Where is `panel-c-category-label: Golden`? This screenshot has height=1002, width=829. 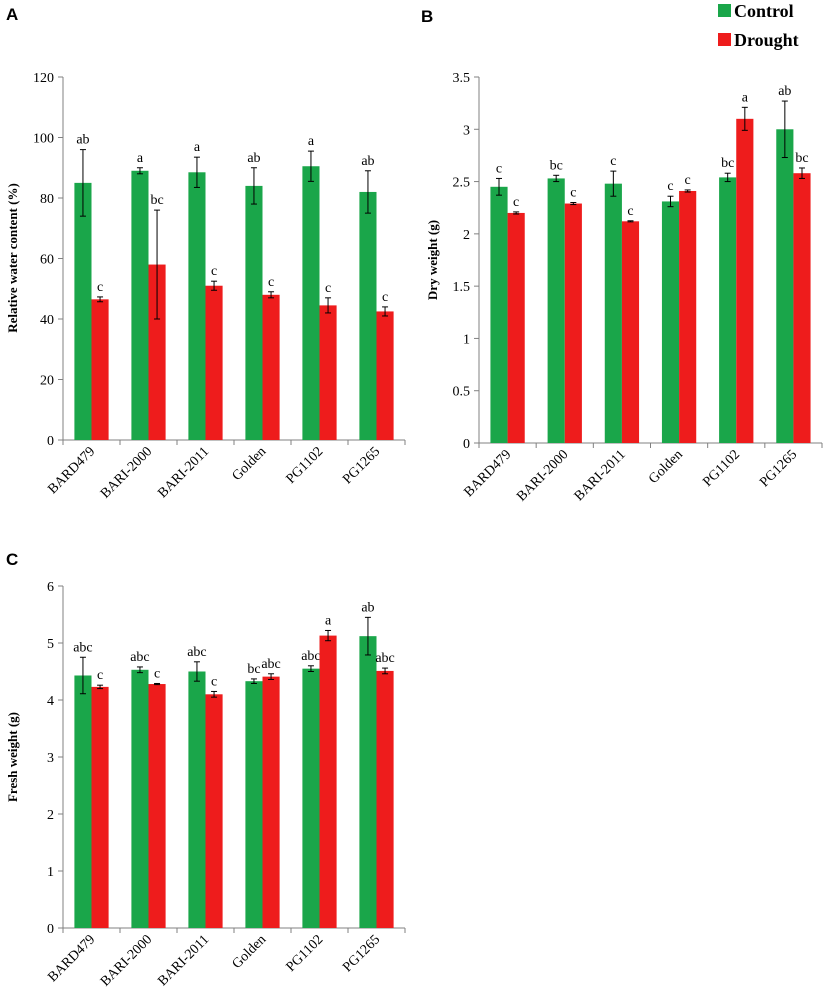
panel-c-category-label: Golden is located at coordinates (250, 952).